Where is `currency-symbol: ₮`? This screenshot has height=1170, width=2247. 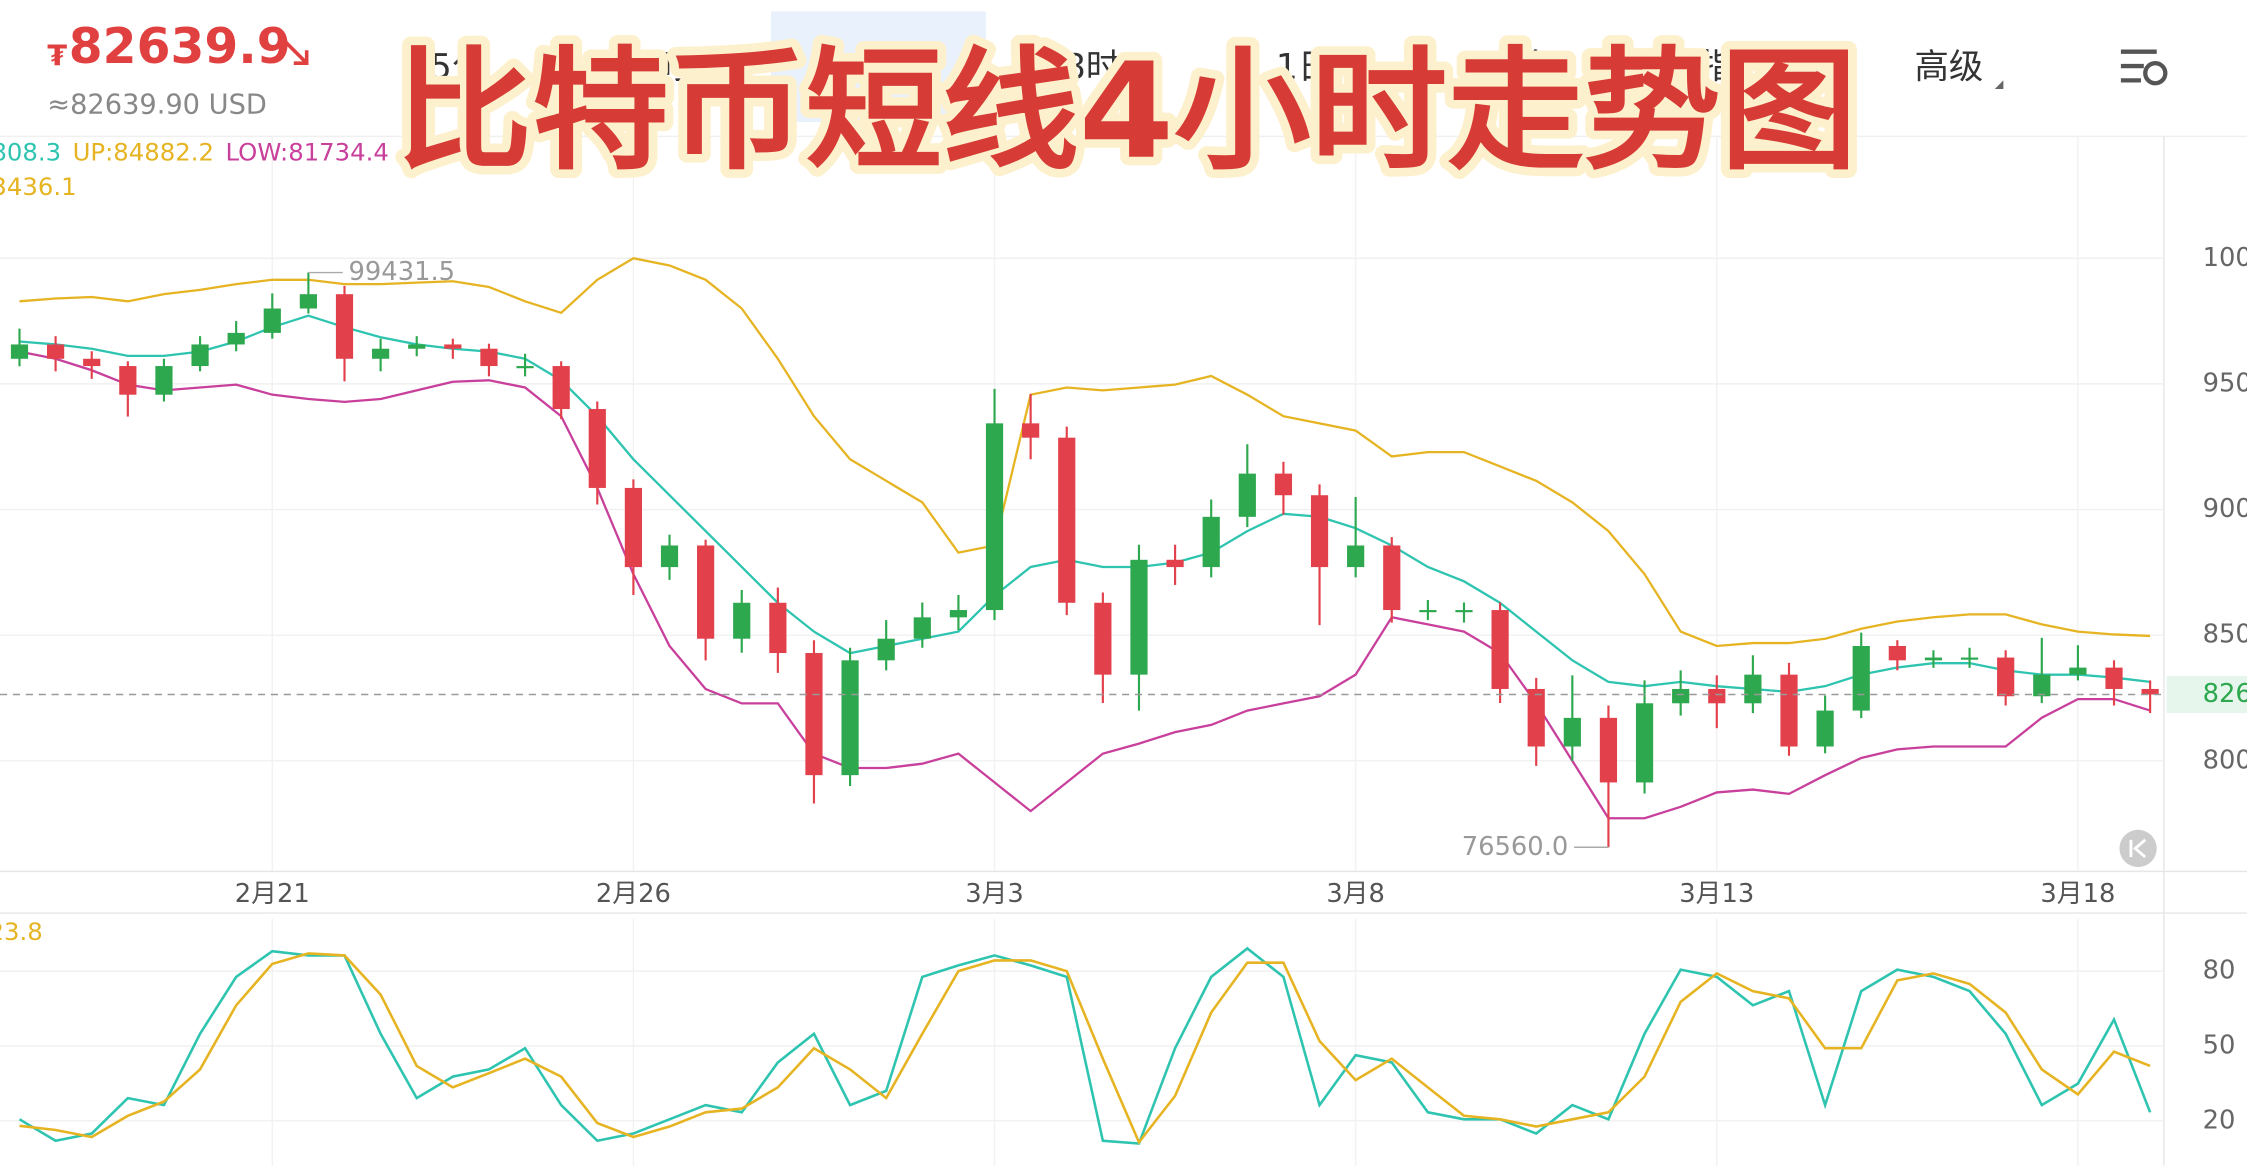
currency-symbol: ₮ is located at coordinates (57, 55).